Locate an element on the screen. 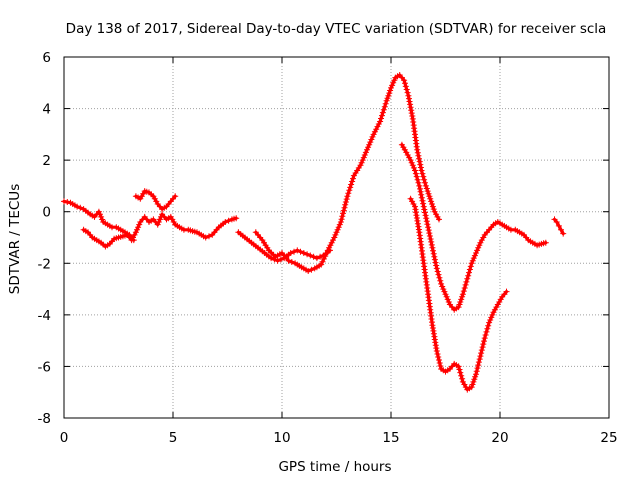 This screenshot has height=480, width=640. x-tick-label: 0 is located at coordinates (64, 438).